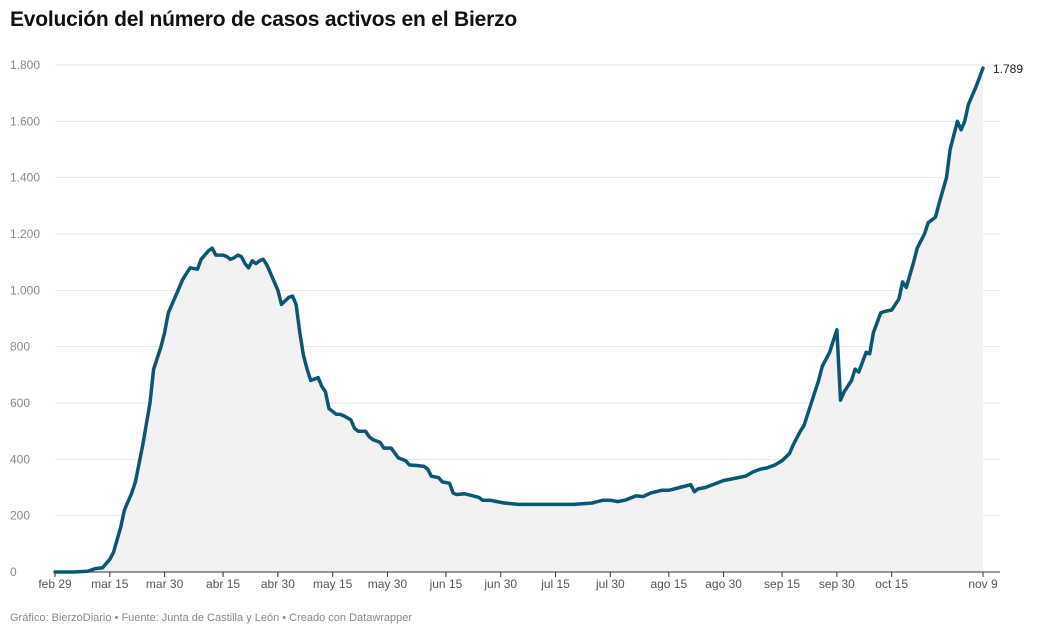  I want to click on y-tick-label: 1.200, so click(25, 234).